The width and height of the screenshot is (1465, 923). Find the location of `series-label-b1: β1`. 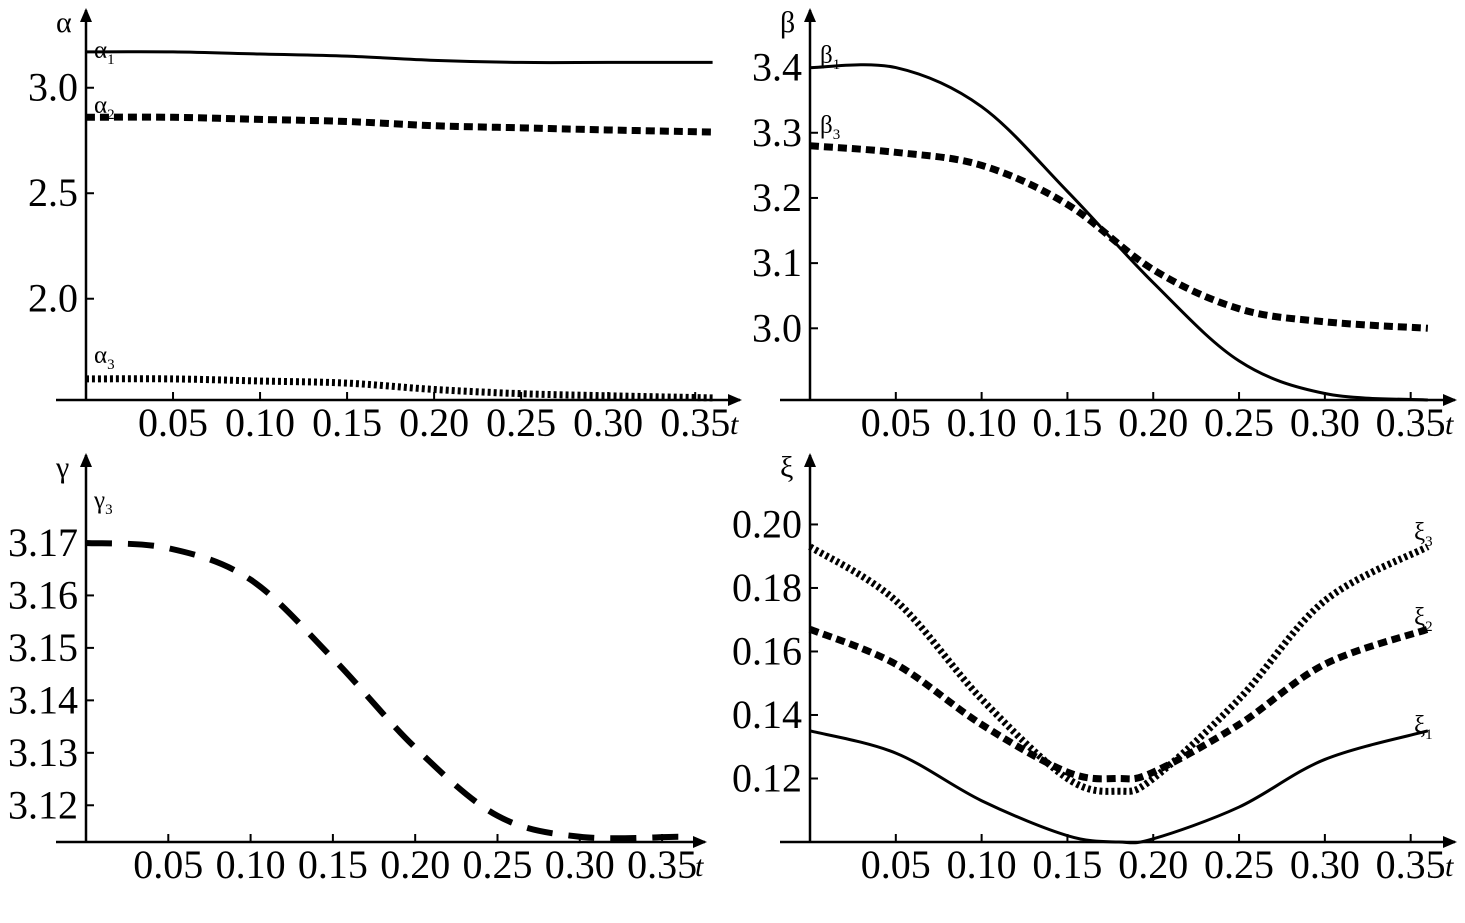

series-label-b1: β1 is located at coordinates (830, 57).